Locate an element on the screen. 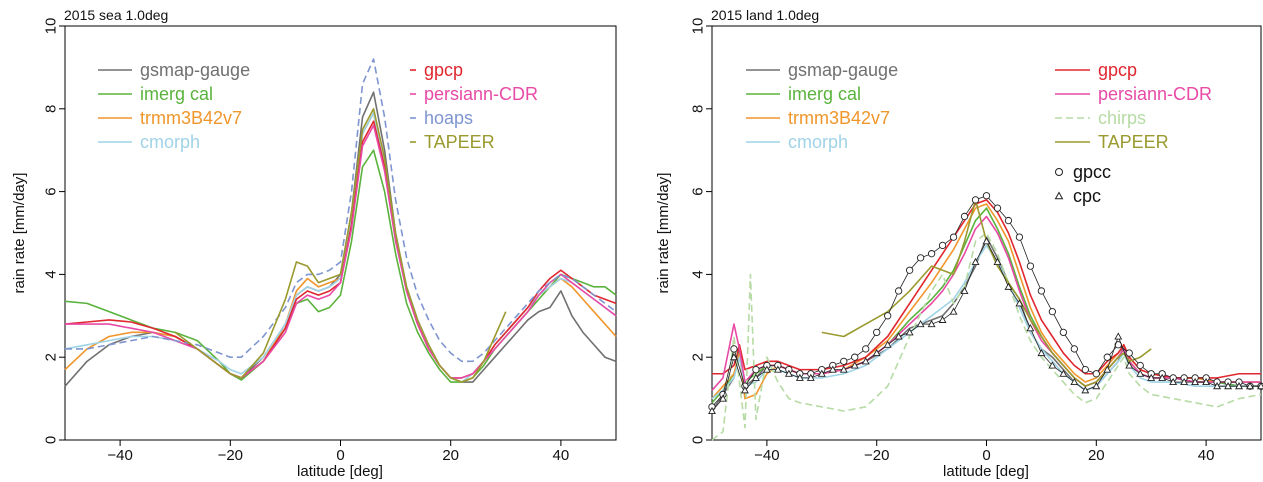  panel-land-x-tick-label: 0 is located at coordinates (986, 455).